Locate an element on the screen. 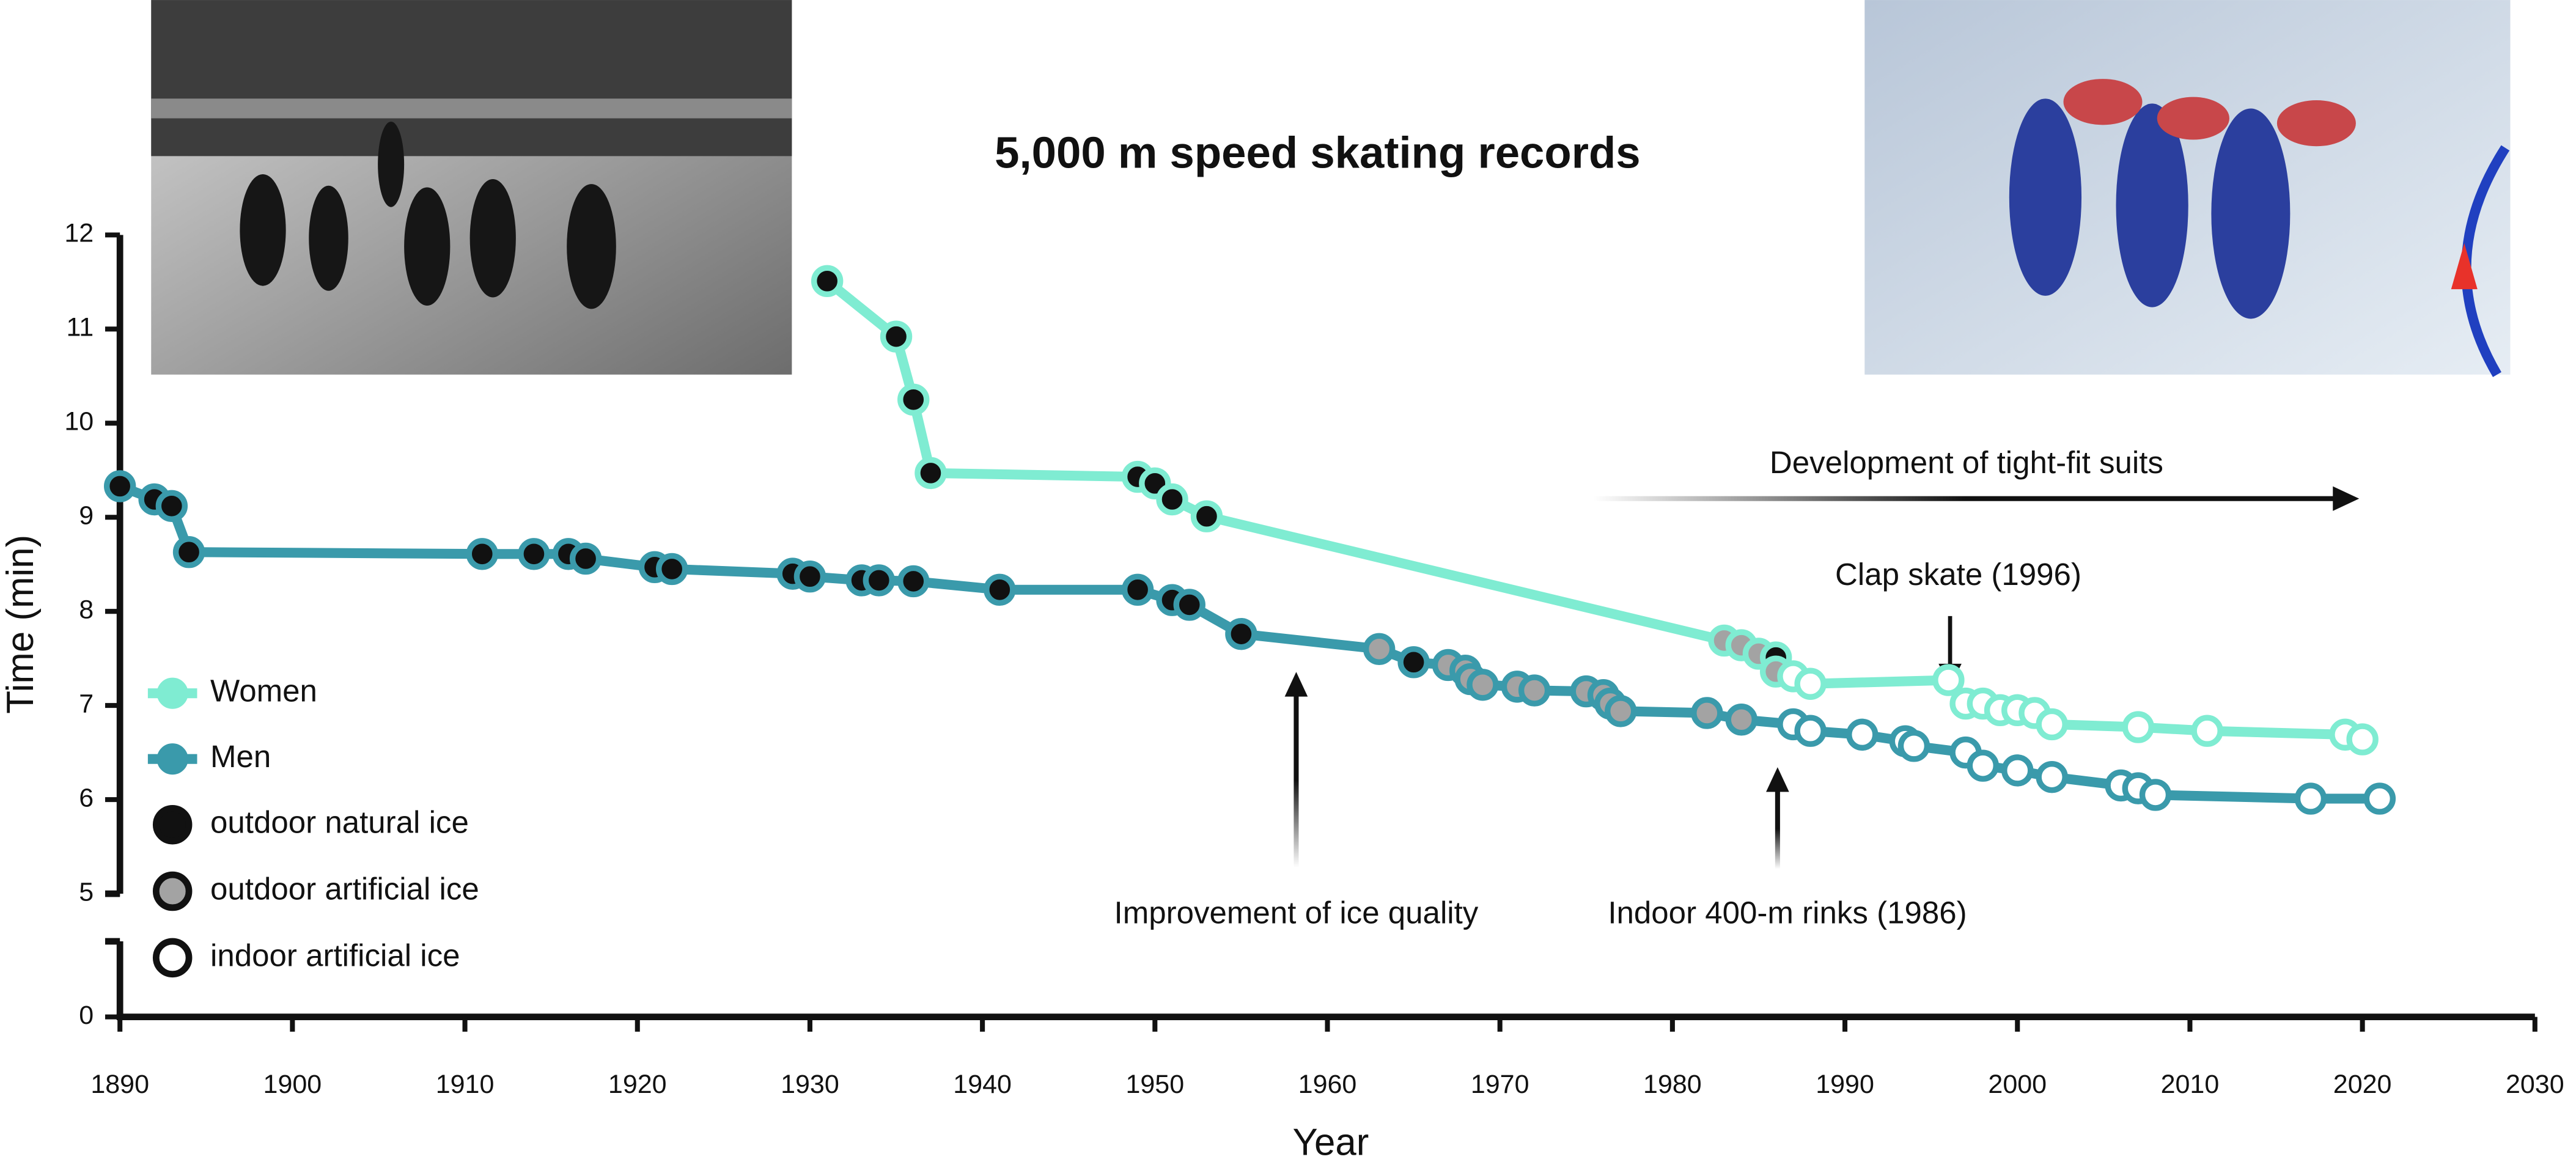 This screenshot has height=1173, width=2576. photo-historic is located at coordinates (471, 187).